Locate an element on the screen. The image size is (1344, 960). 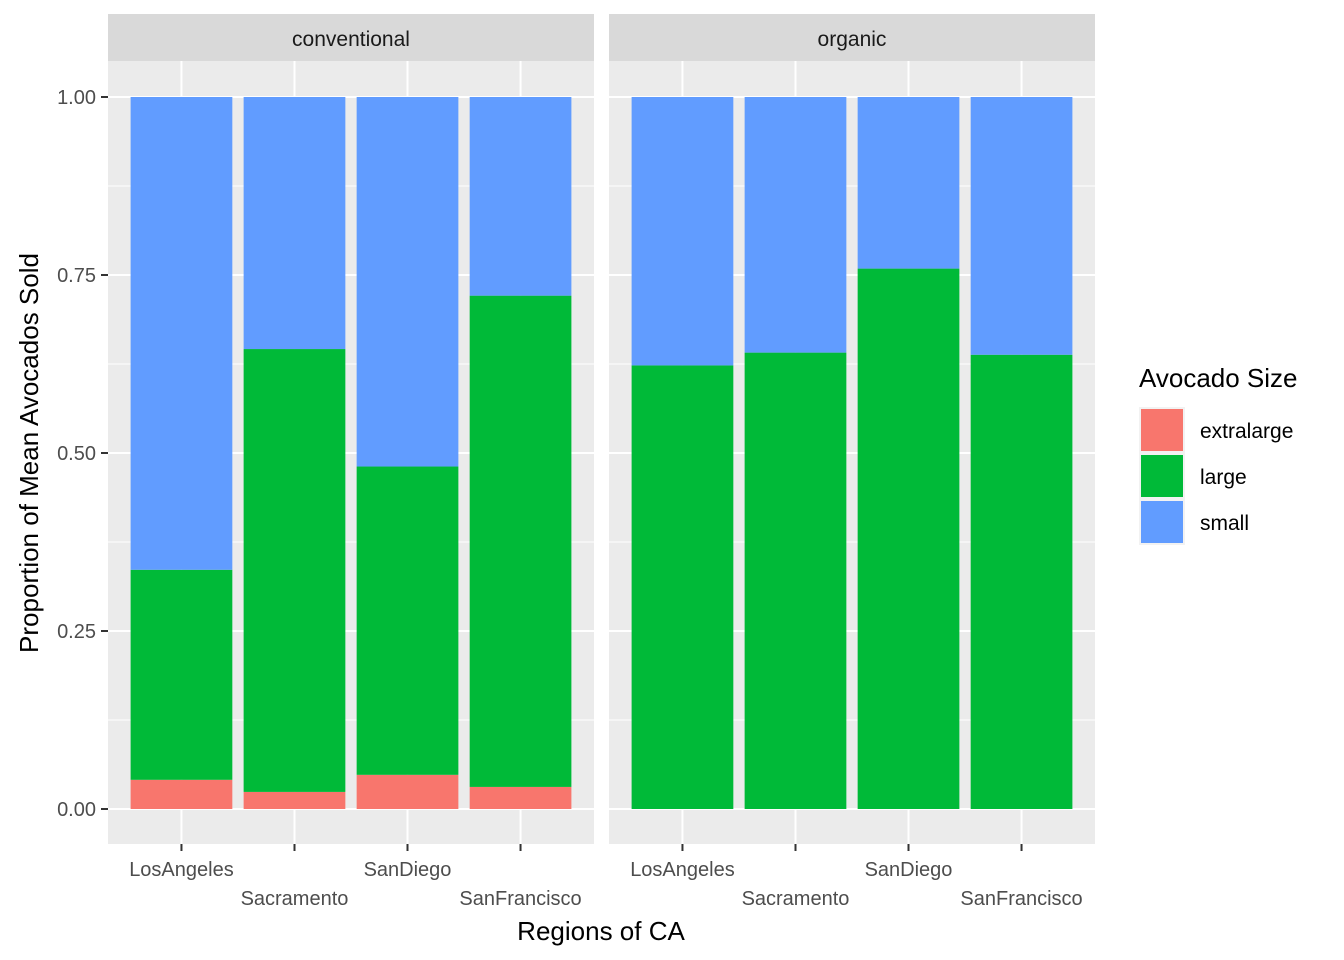
x-tick-label-conventional-SanFrancisco: SanFrancisco is located at coordinates (520, 899).